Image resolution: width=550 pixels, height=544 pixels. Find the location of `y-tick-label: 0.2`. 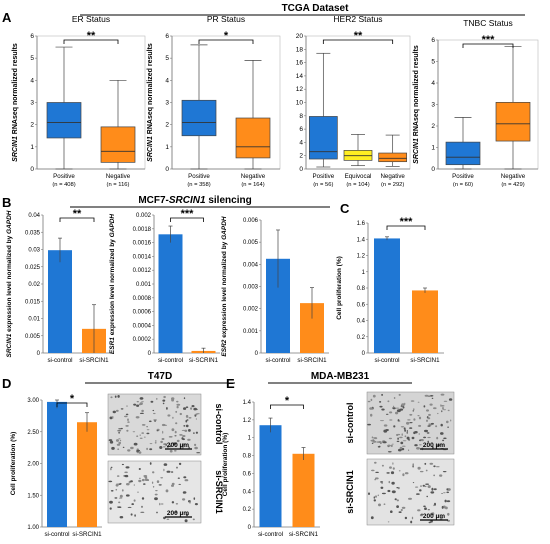

y-tick-label: 0.2 is located at coordinates (361, 338).